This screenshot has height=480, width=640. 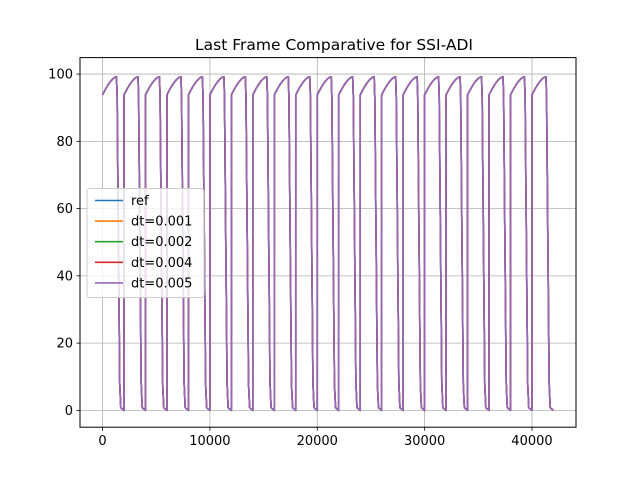 What do you see at coordinates (64, 243) in the screenshot?
I see `y-axis: 0 20 40 60 80 100` at bounding box center [64, 243].